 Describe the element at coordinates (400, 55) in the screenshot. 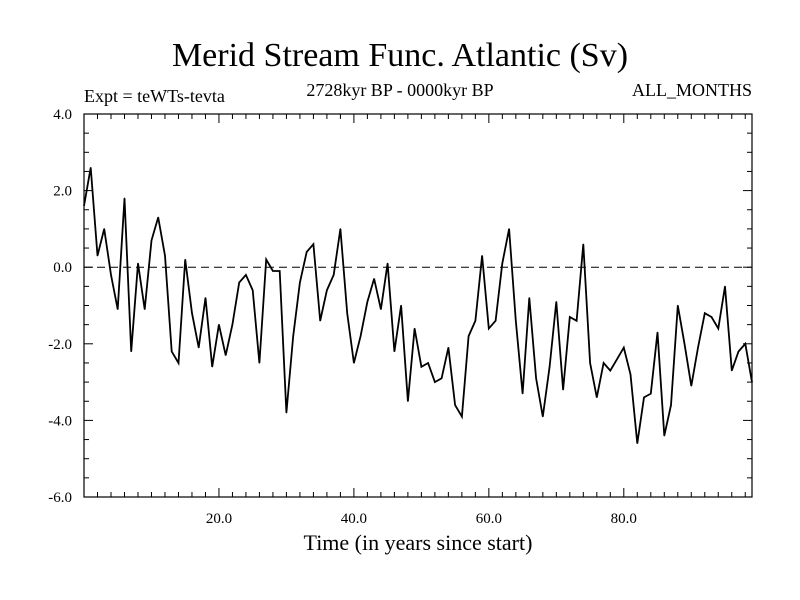

I see `chart-title: Merid Stream Func. Atlantic (Sv)` at that location.